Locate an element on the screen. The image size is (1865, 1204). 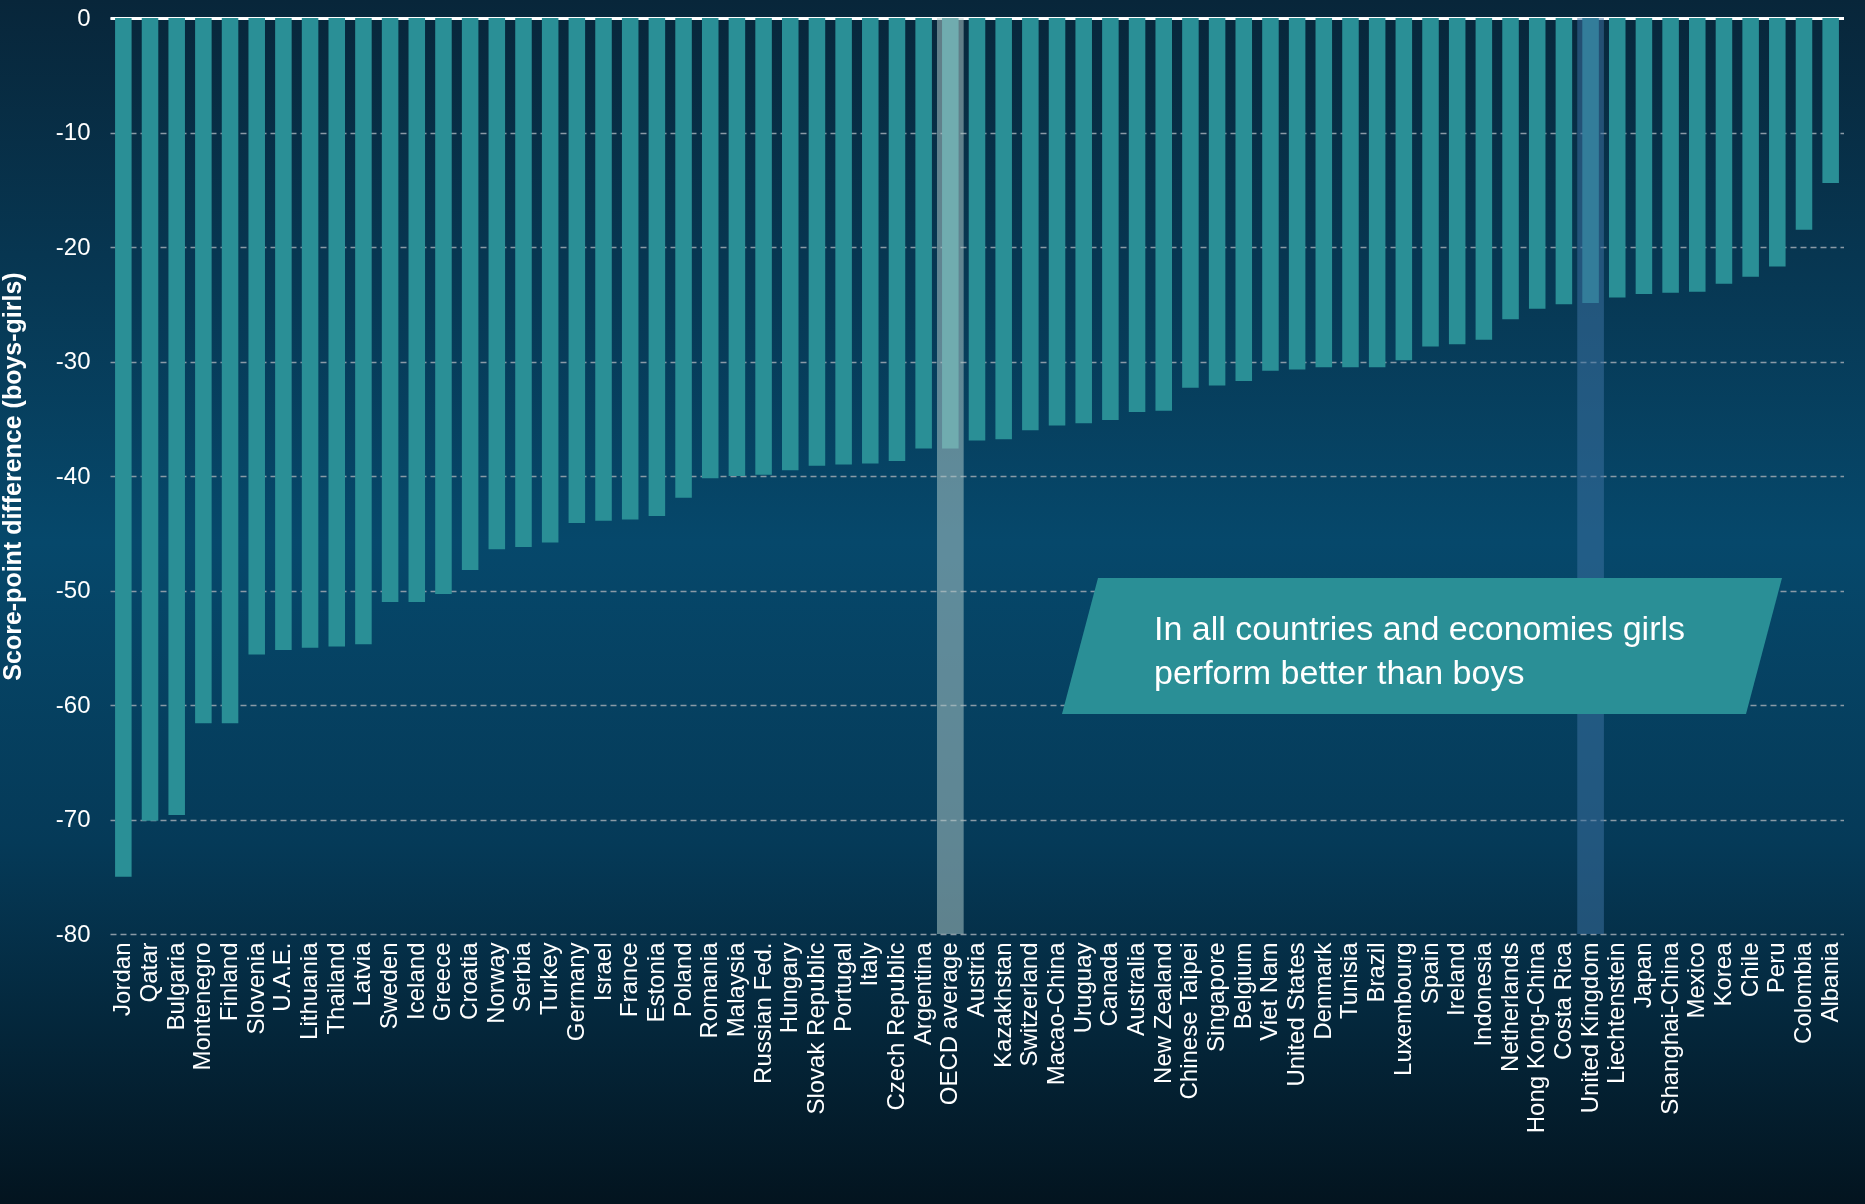
callout-box: In all countries and economies girls perform better than boys is located at coordinates (1422, 646).